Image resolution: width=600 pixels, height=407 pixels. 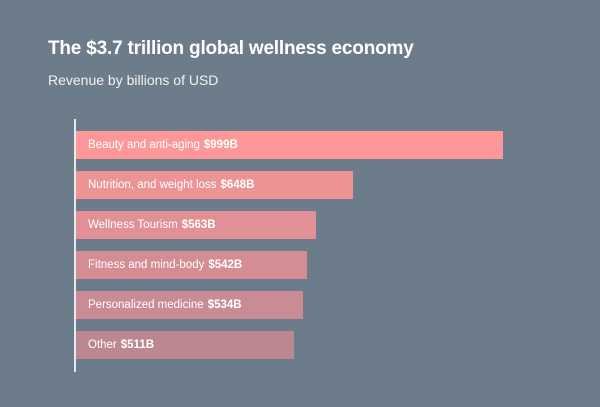 I want to click on bar-fitness: Fitness and mind-body $542B, so click(x=191, y=265).